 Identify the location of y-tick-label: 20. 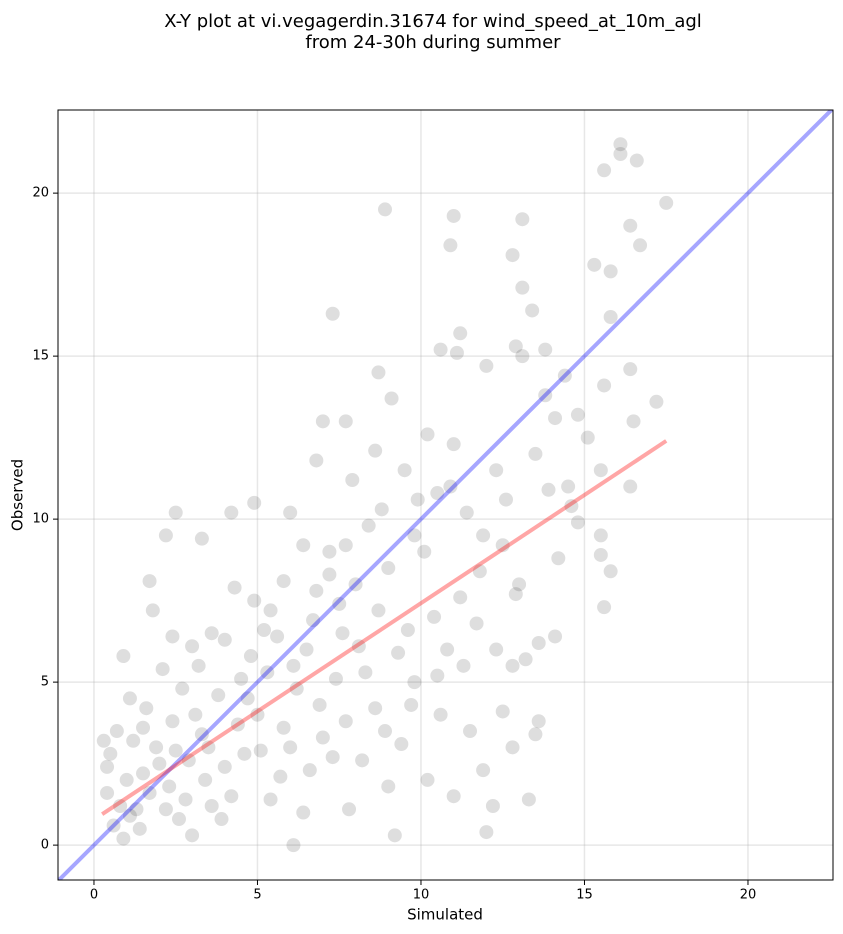
(40, 193).